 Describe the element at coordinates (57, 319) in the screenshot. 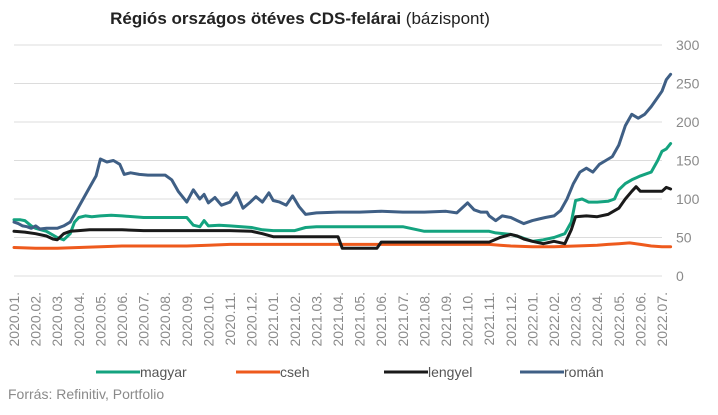

I see `x-tick-label: 2020.03.` at that location.